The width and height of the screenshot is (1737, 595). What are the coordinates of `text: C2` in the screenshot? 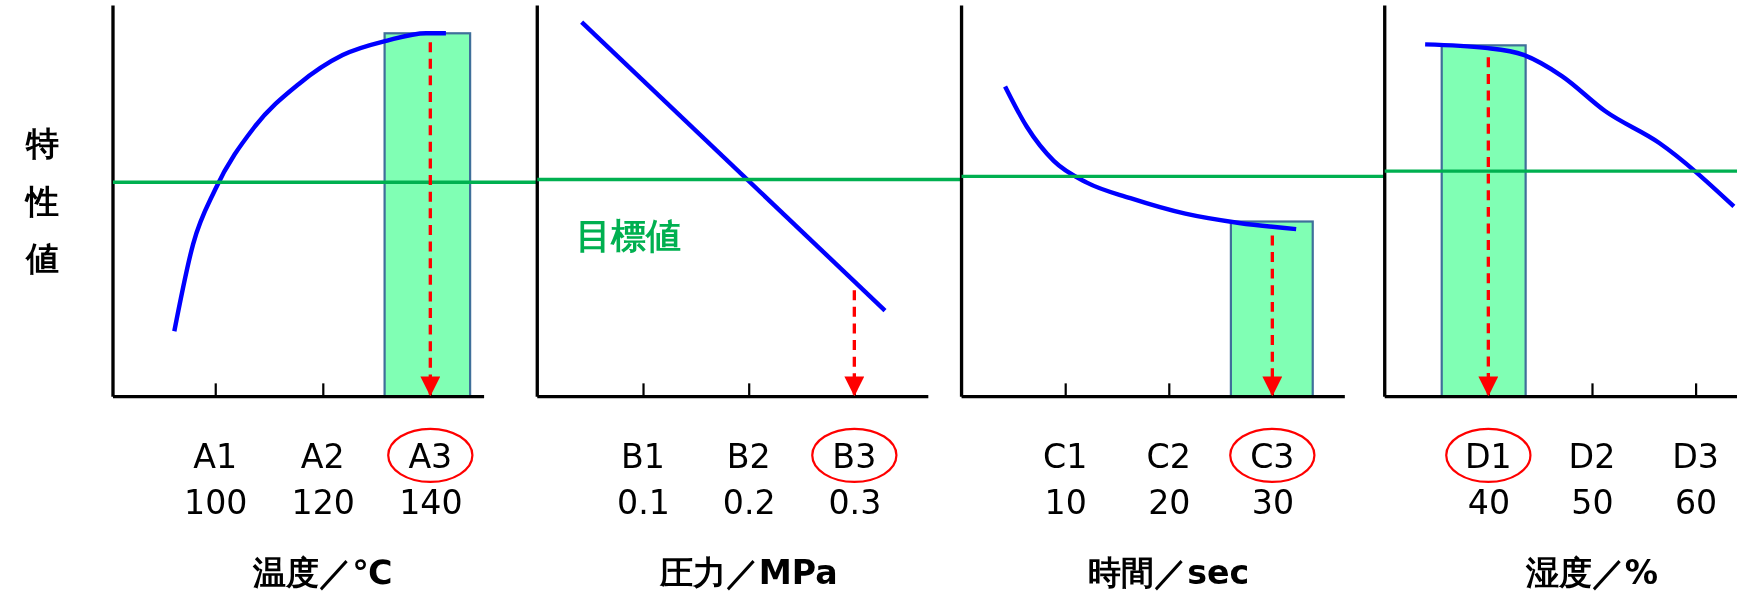 It's located at (1168, 456).